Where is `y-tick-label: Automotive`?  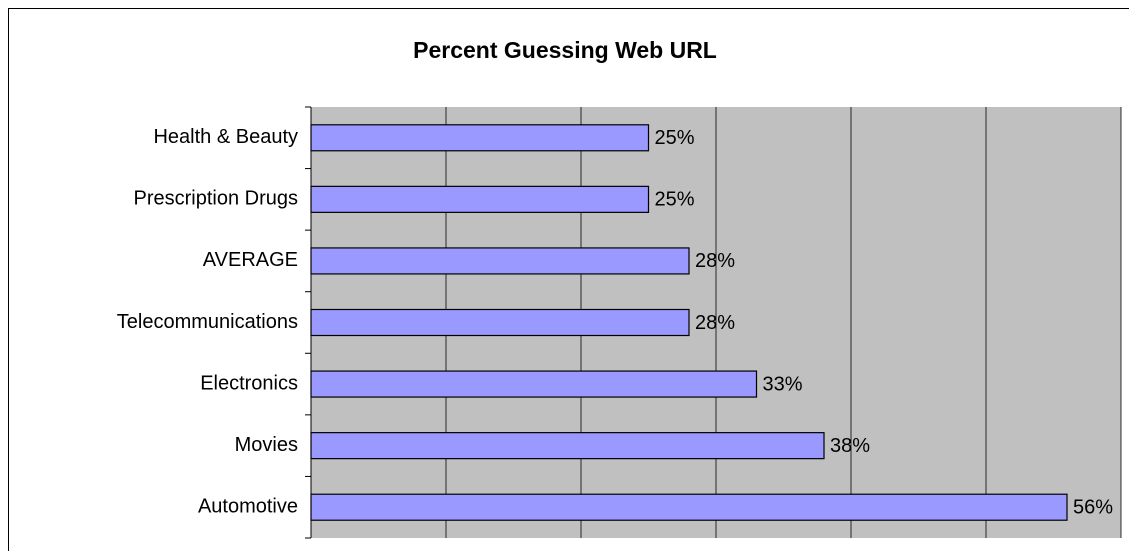 y-tick-label: Automotive is located at coordinates (248, 506).